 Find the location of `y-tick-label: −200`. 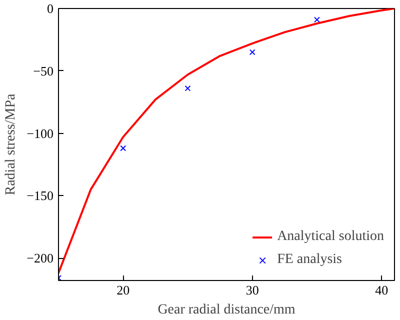

y-tick-label: −200 is located at coordinates (40, 258).